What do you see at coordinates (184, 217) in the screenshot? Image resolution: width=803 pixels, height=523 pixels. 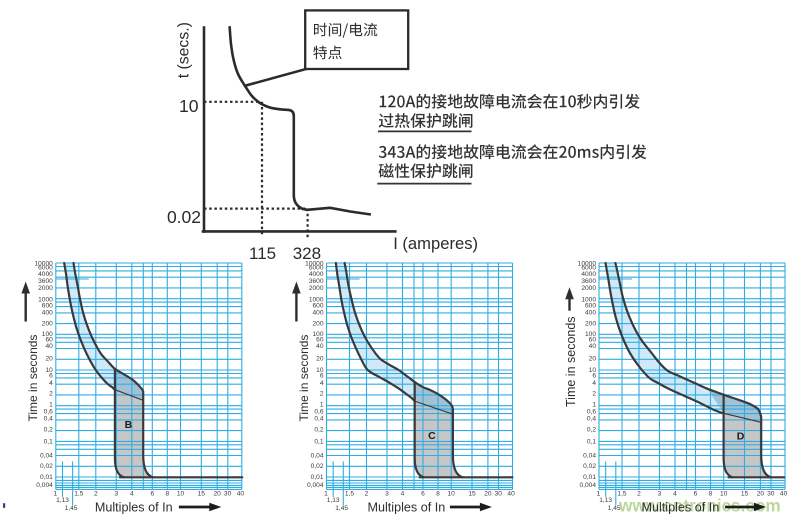 I see `svg-text: 0.02` at bounding box center [184, 217].